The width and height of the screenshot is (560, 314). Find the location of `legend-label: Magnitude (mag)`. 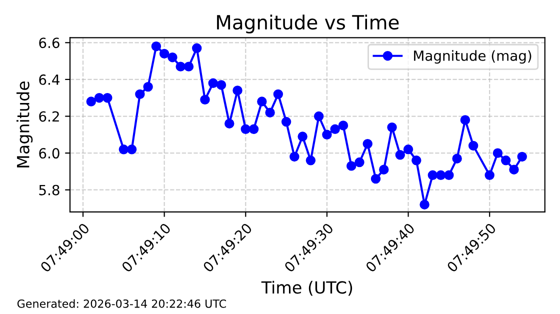

legend-label: Magnitude (mag) is located at coordinates (473, 57).